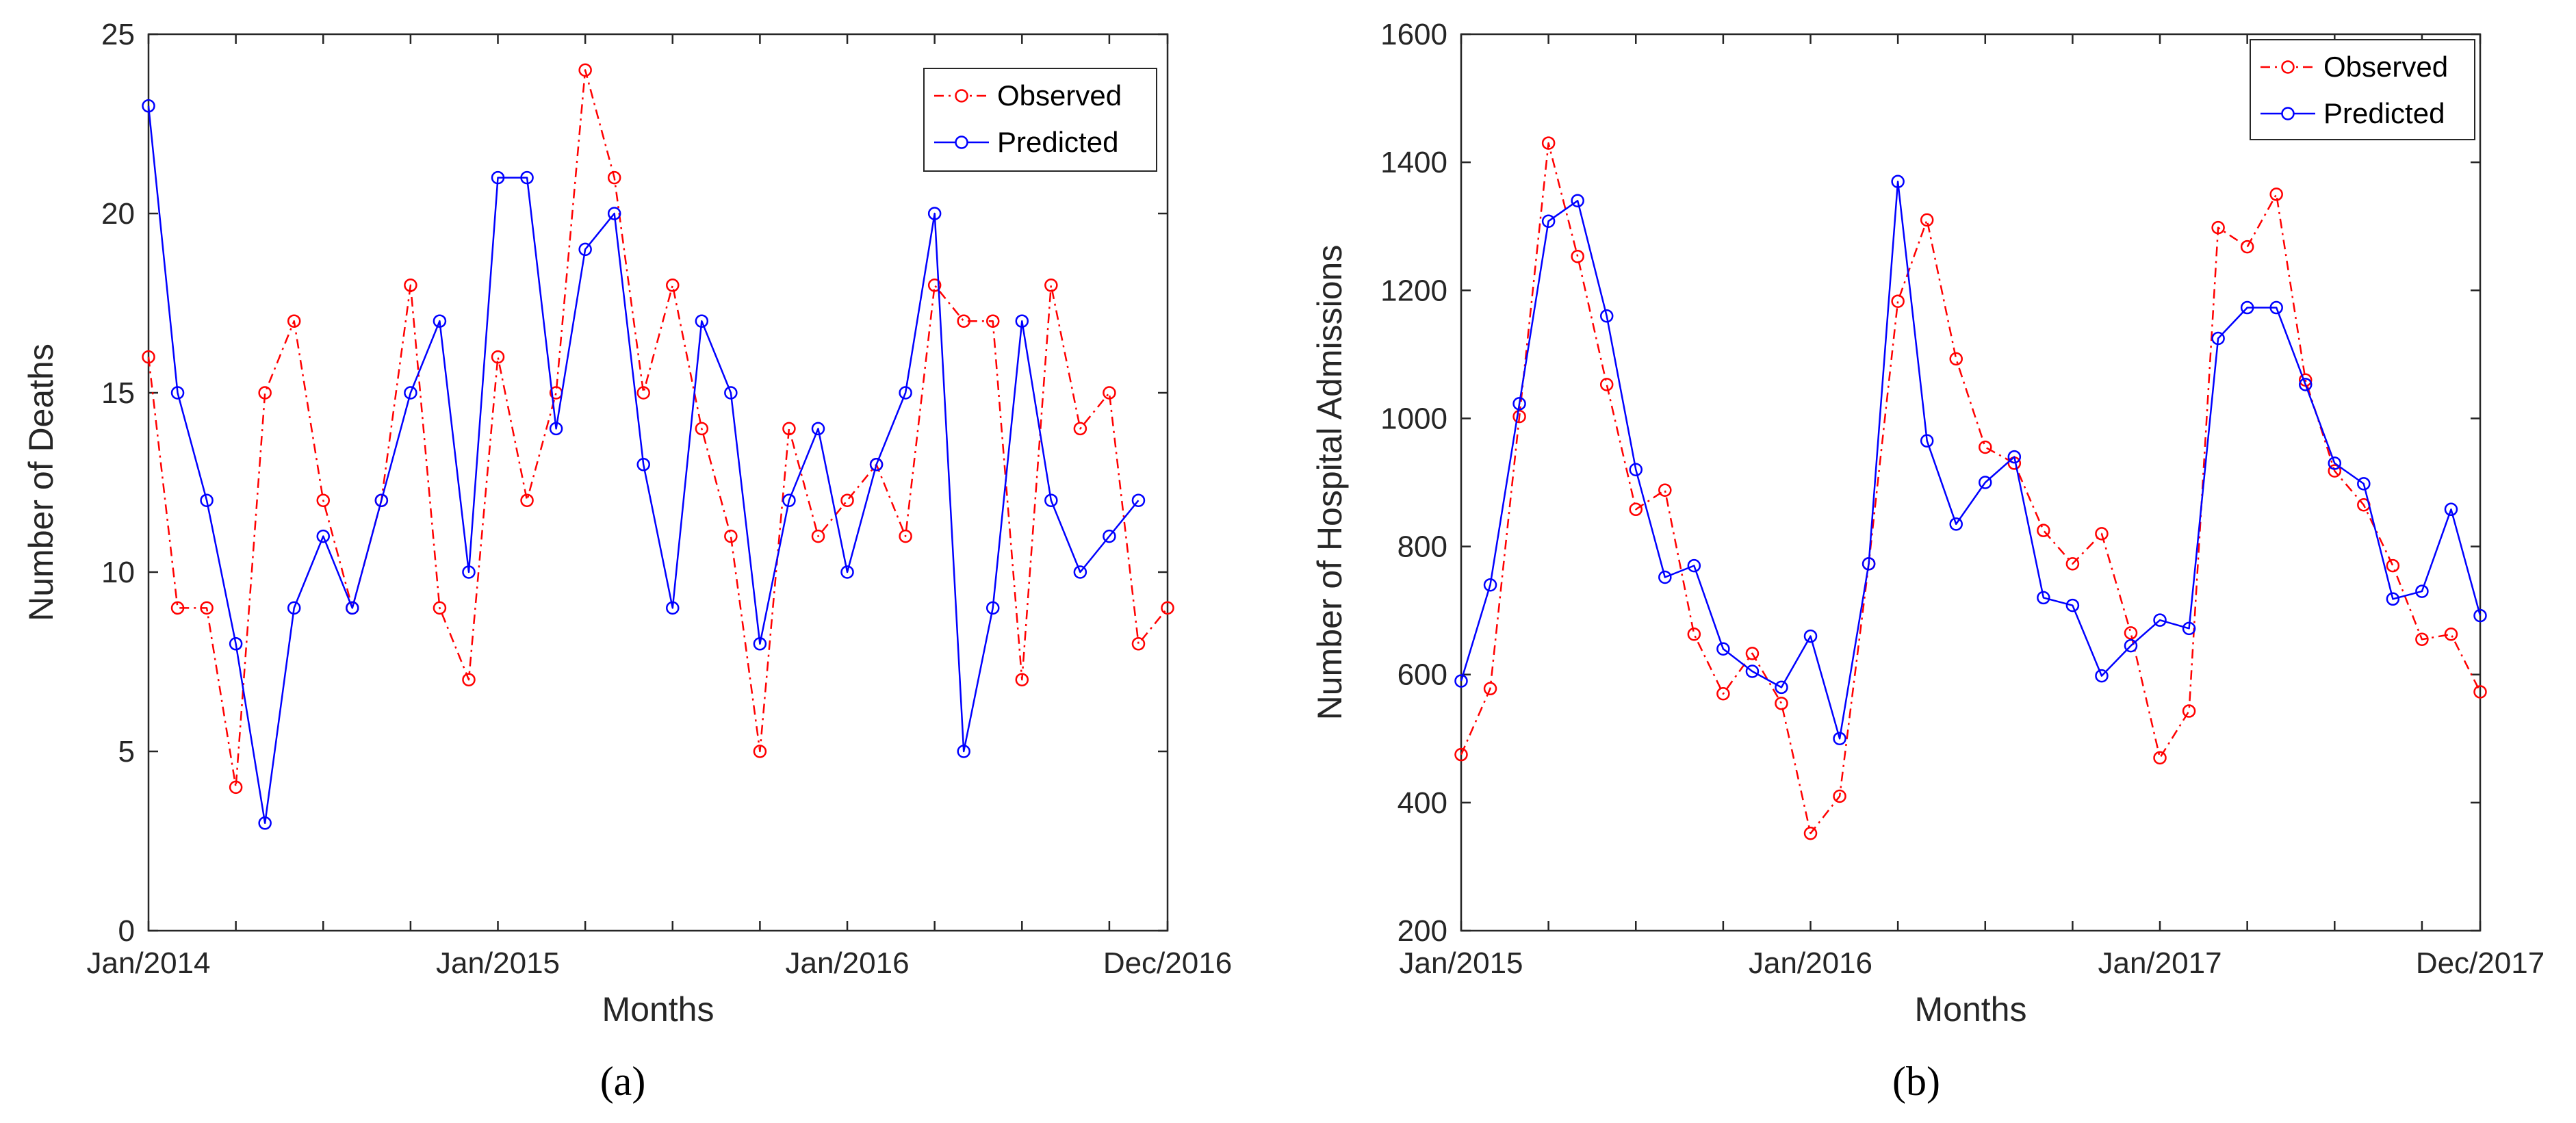 The height and width of the screenshot is (1123, 2576). What do you see at coordinates (2288, 114) in the screenshot?
I see `legend-swatch-marker-predicted` at bounding box center [2288, 114].